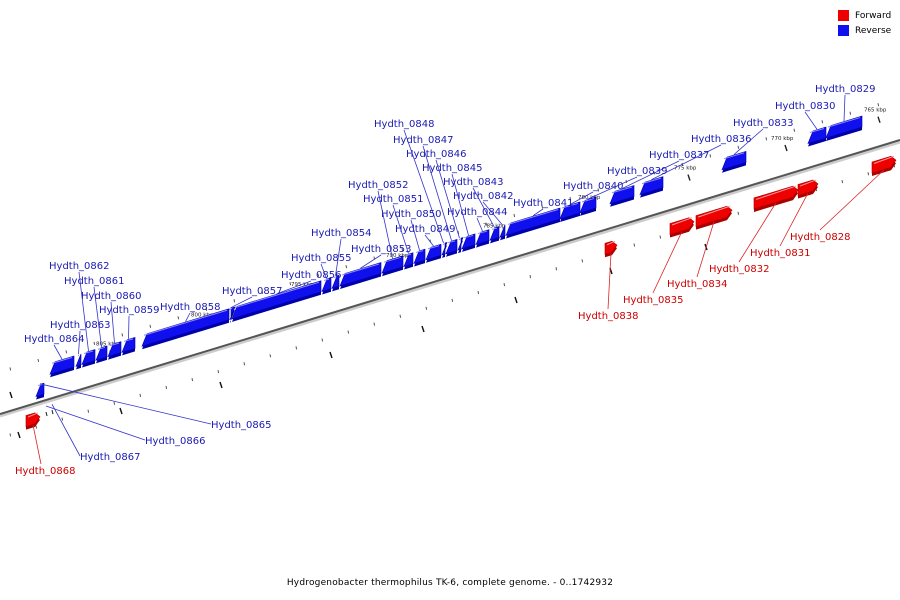 Image resolution: width=900 pixels, height=600 pixels. Describe the element at coordinates (653, 300) in the screenshot. I see `gene-label: Hydth_0835` at that location.